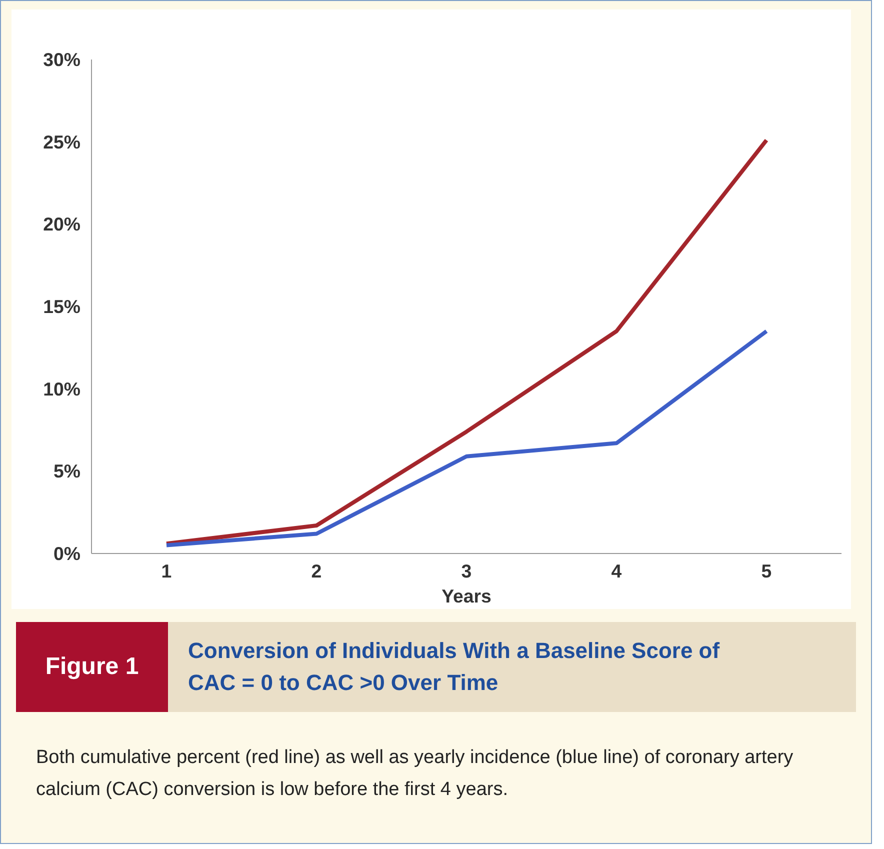 This screenshot has width=884, height=849. Describe the element at coordinates (466, 571) in the screenshot. I see `x-tick-label: 3` at that location.